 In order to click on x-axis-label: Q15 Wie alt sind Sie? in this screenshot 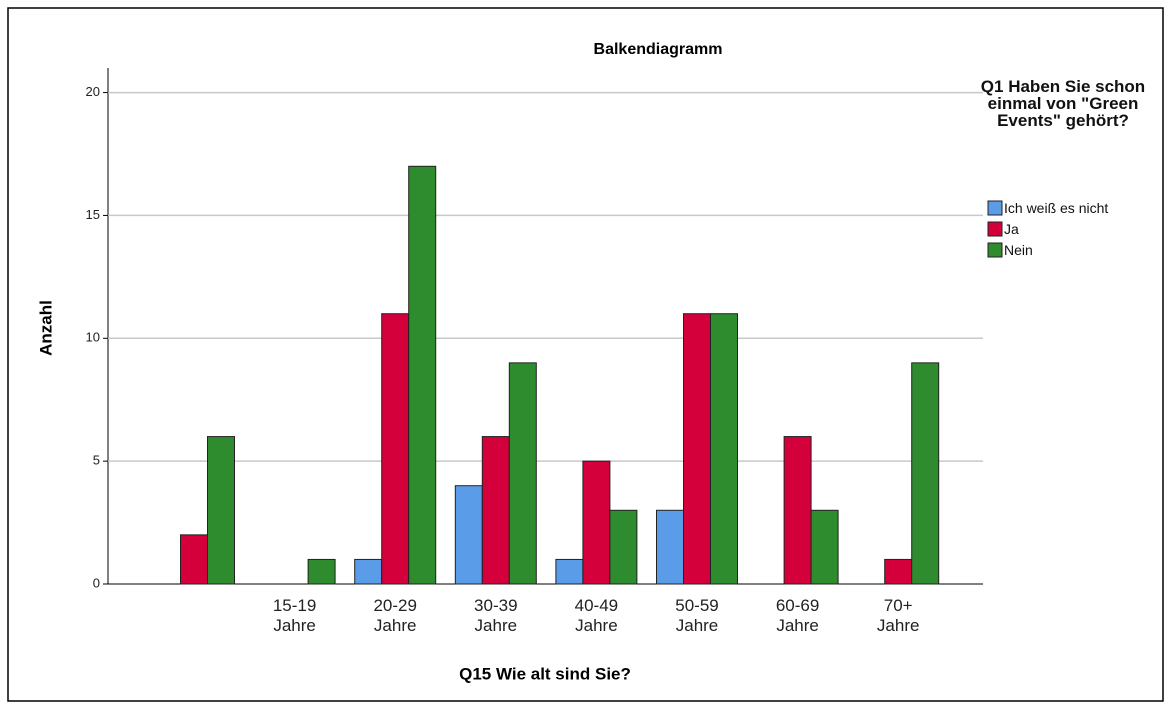, I will do `click(545, 673)`.